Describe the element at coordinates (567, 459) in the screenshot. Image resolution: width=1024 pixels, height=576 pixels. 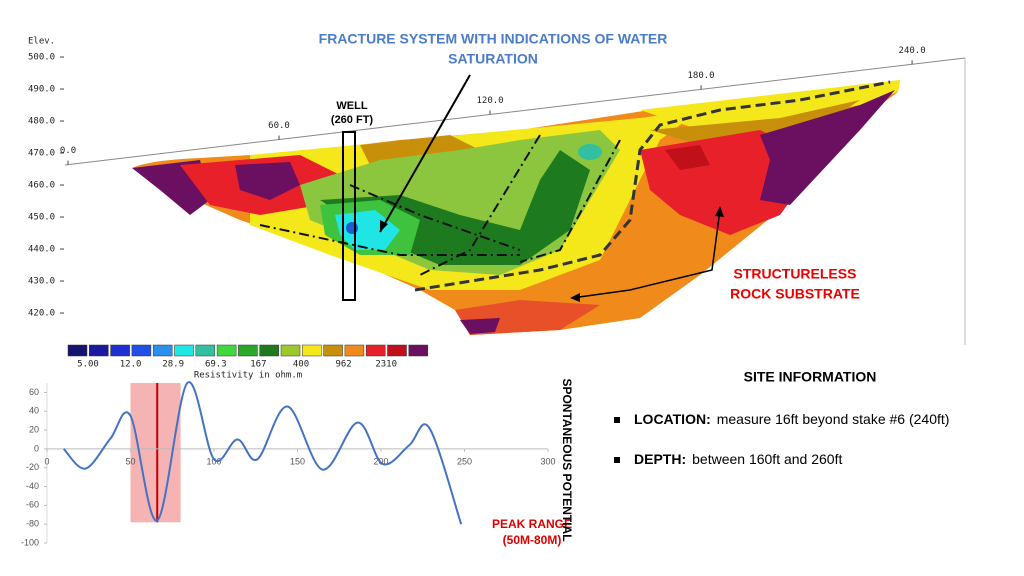
I see `y-axis-title: SPONTANEOUS POTENTIAL` at that location.